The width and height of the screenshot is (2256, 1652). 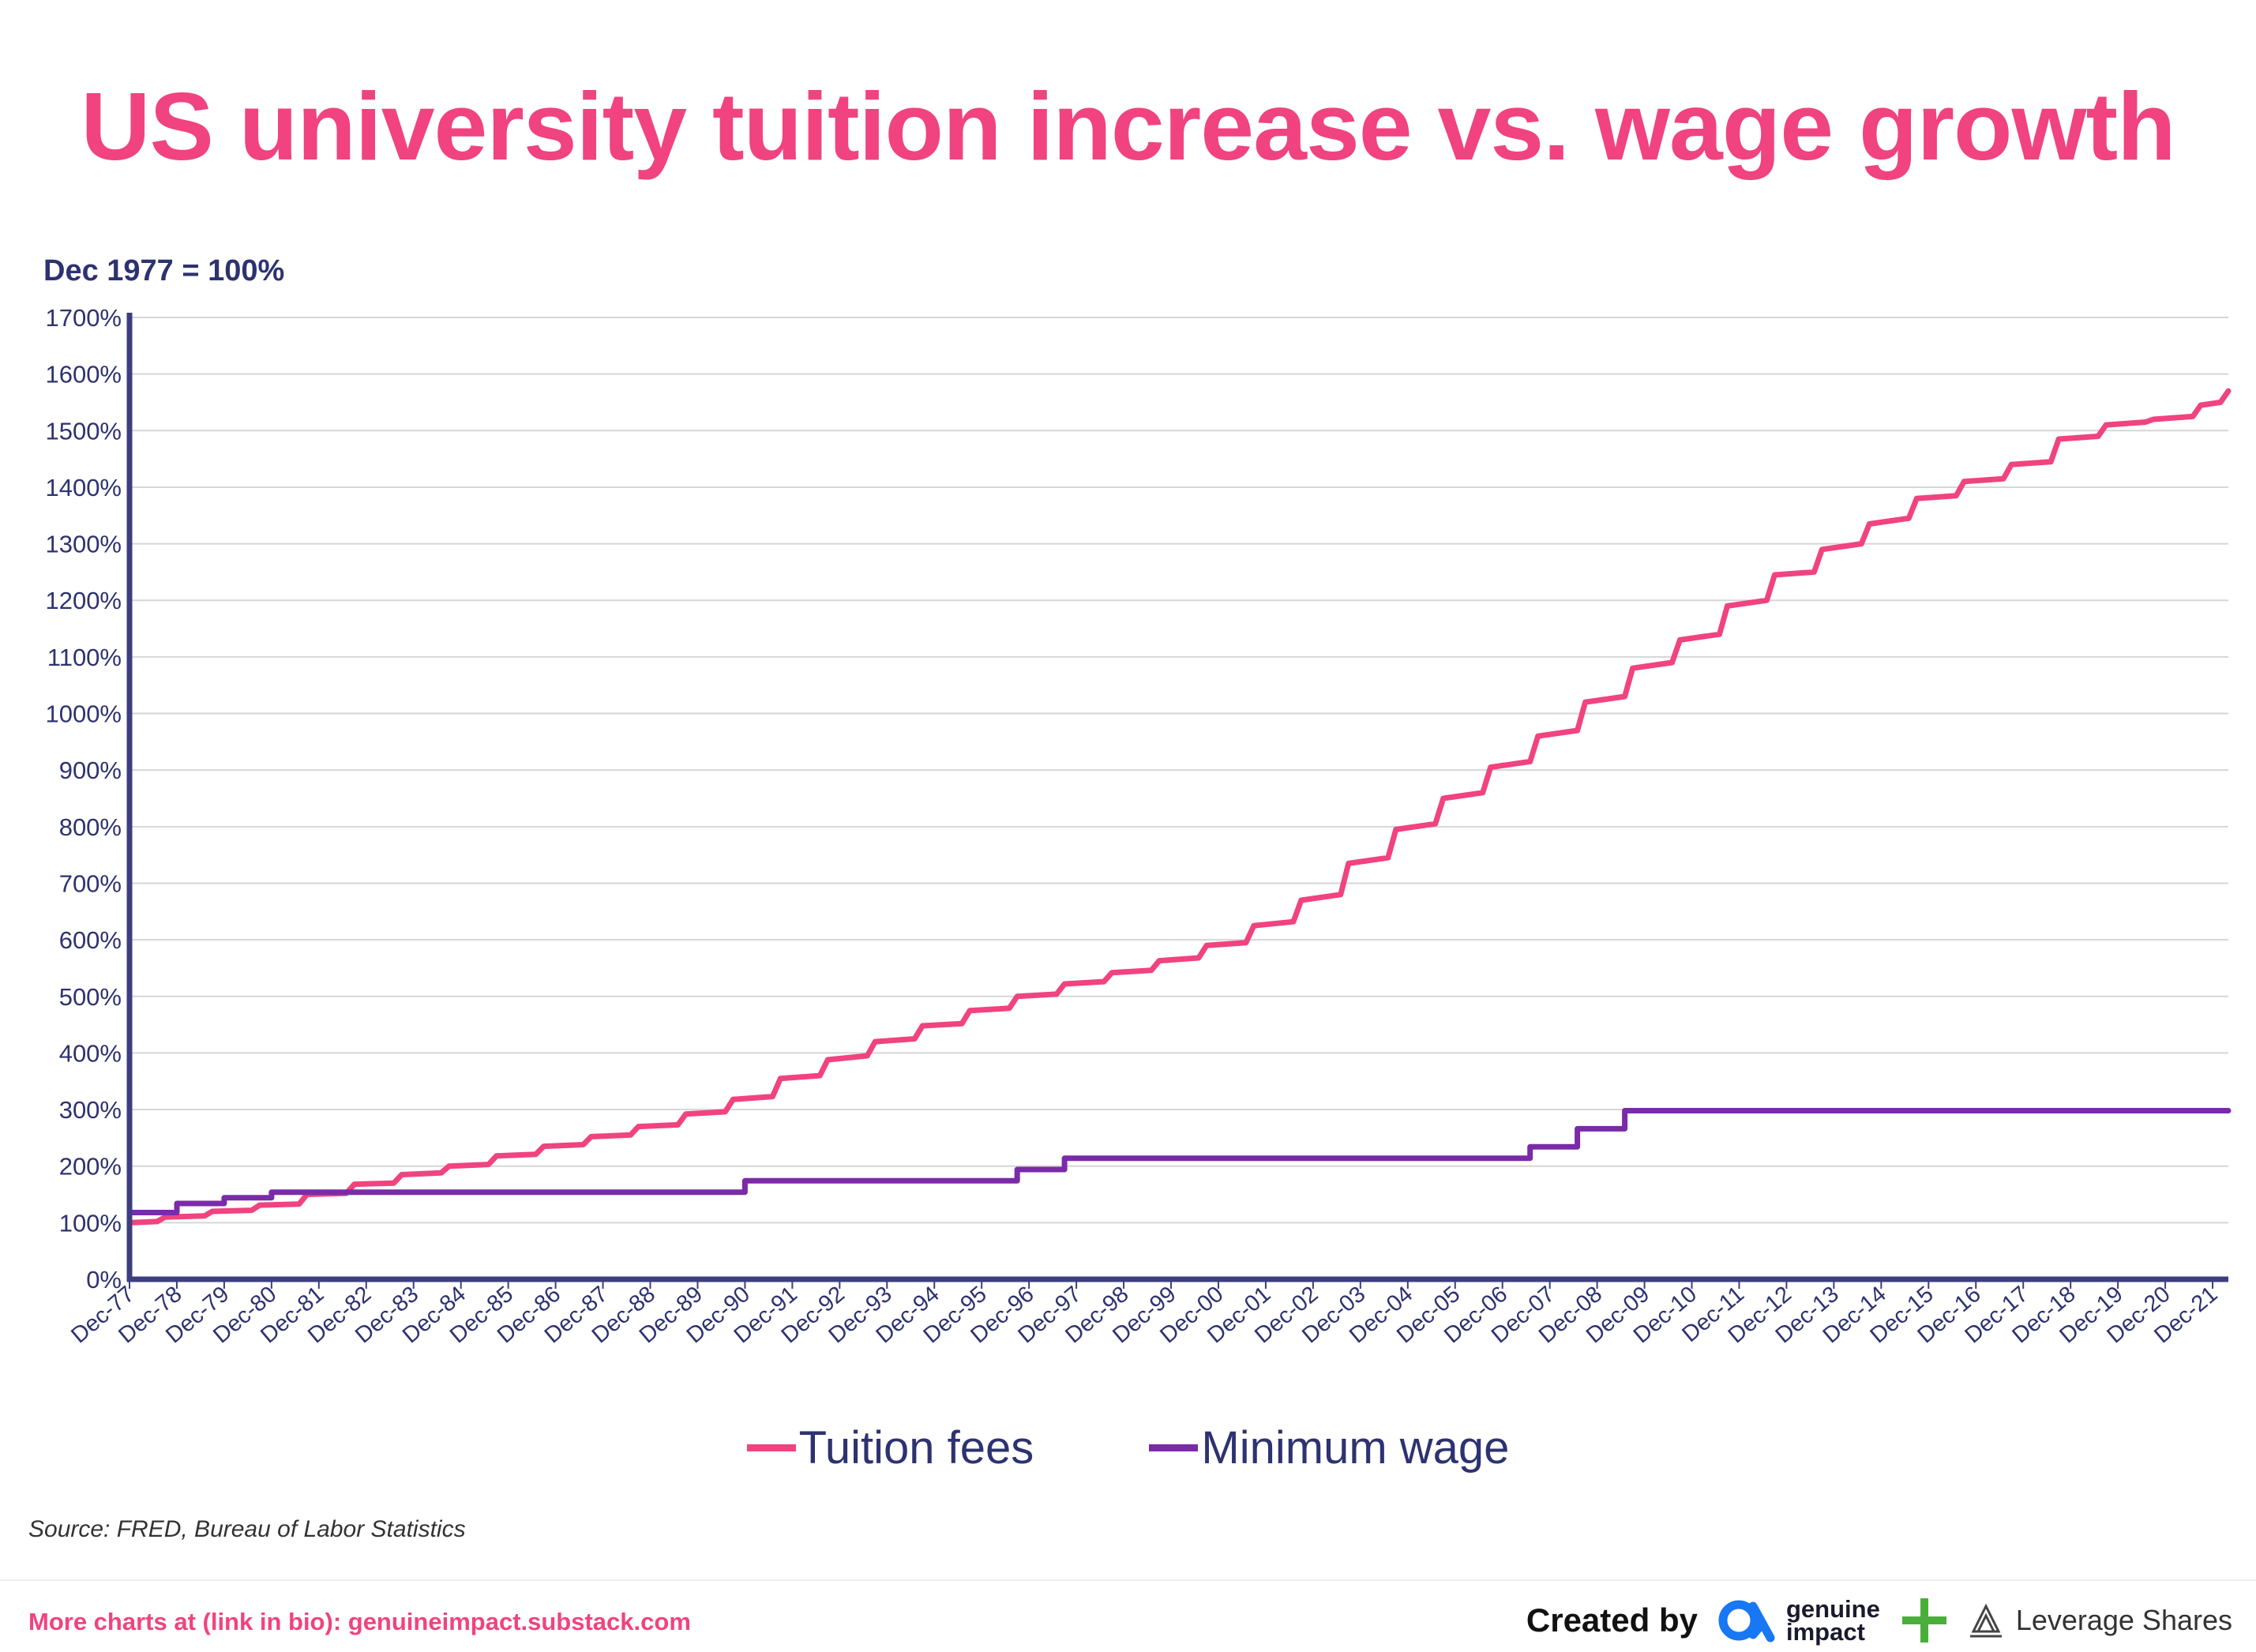 What do you see at coordinates (90, 770) in the screenshot?
I see `y-tick-label: 900%` at bounding box center [90, 770].